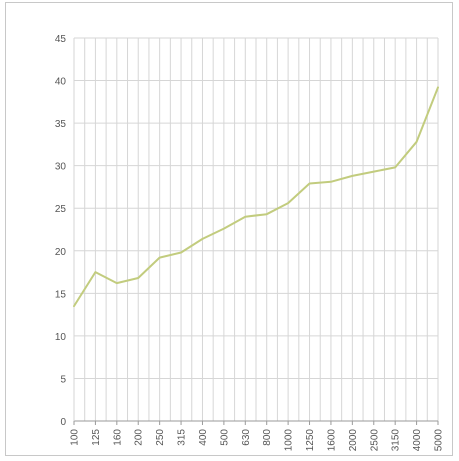 The width and height of the screenshot is (459, 461). I want to click on x-tick-label: 1600, so click(331, 440).